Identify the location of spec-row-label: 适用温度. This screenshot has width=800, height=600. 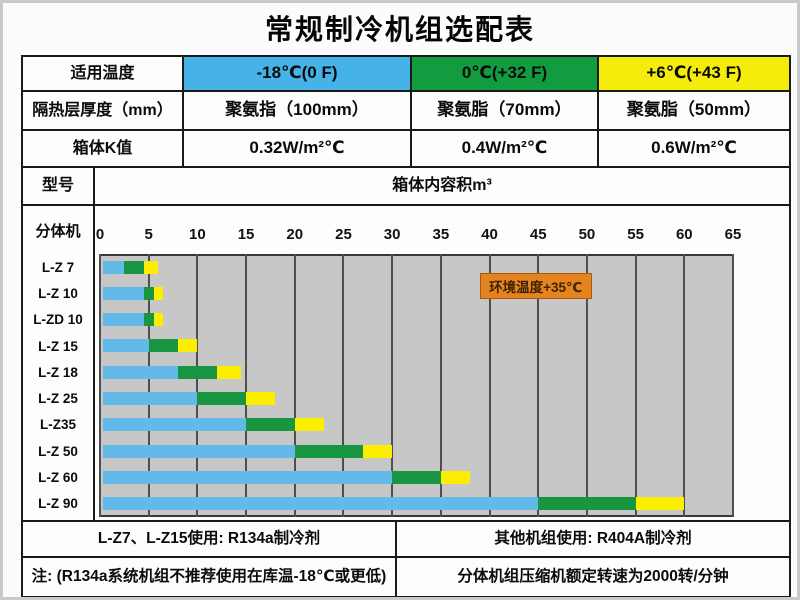
(103, 74).